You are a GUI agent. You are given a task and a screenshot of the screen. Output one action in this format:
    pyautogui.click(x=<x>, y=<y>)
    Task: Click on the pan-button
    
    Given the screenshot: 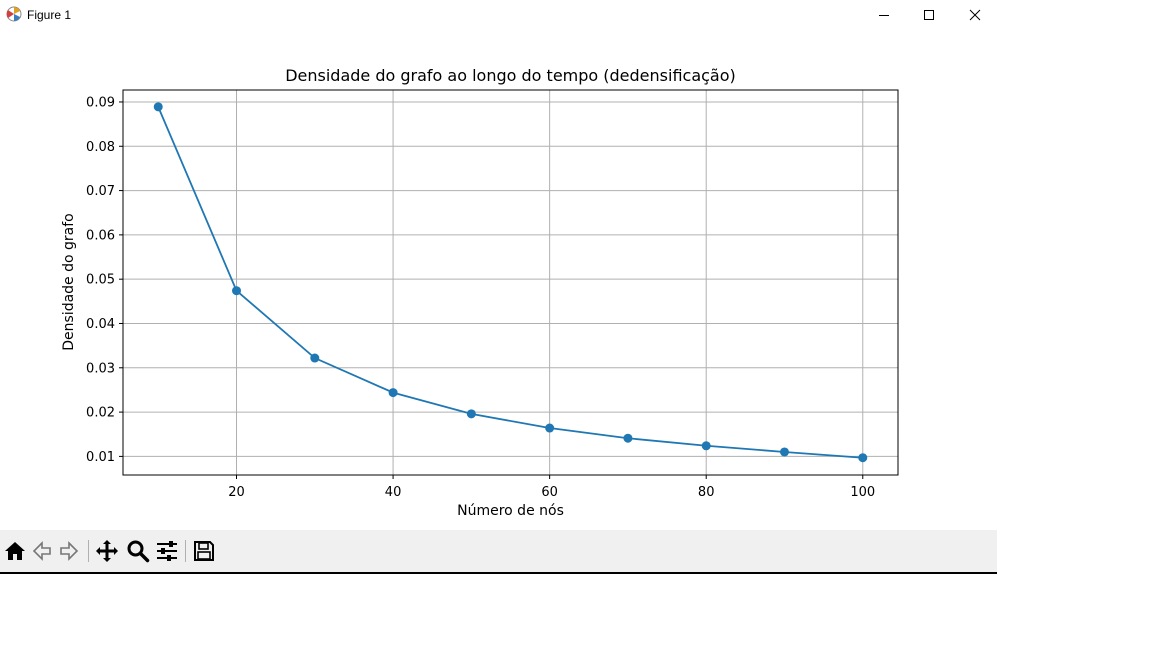 What is the action you would take?
    pyautogui.click(x=107, y=551)
    